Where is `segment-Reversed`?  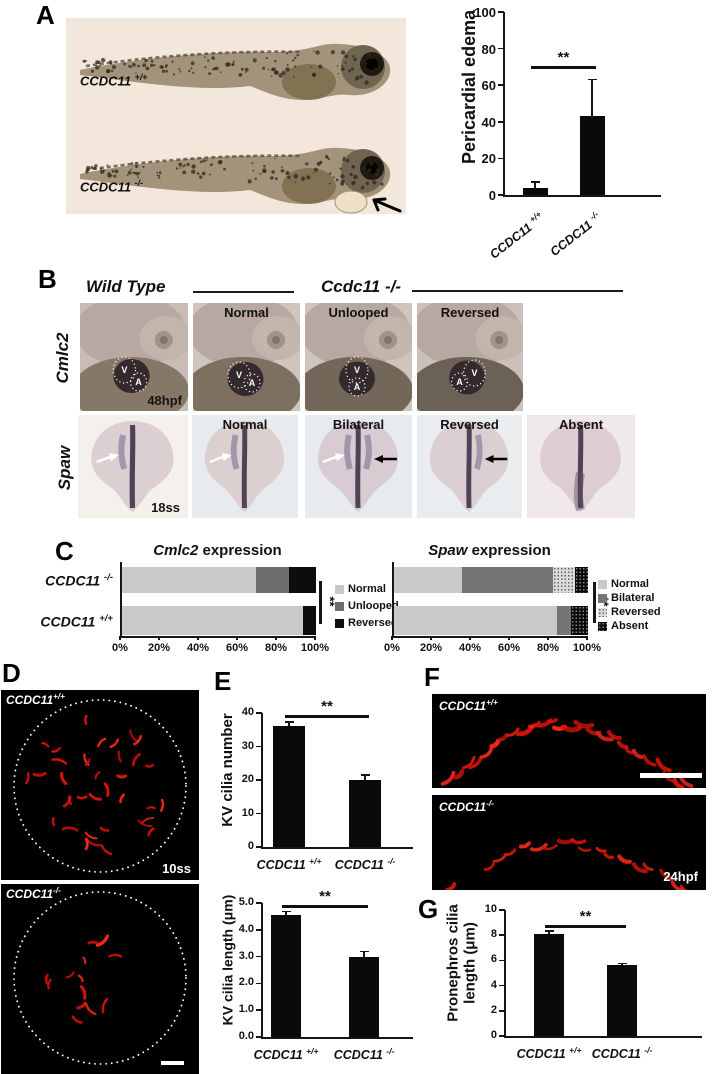 segment-Reversed is located at coordinates (303, 580).